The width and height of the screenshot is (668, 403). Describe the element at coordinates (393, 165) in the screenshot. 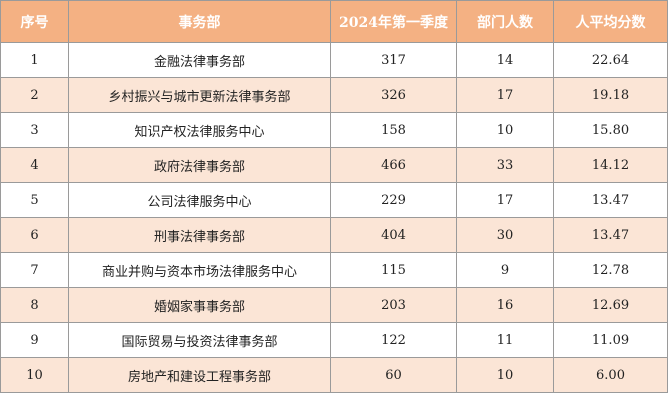

I see `cell-q1-2024: 466` at that location.